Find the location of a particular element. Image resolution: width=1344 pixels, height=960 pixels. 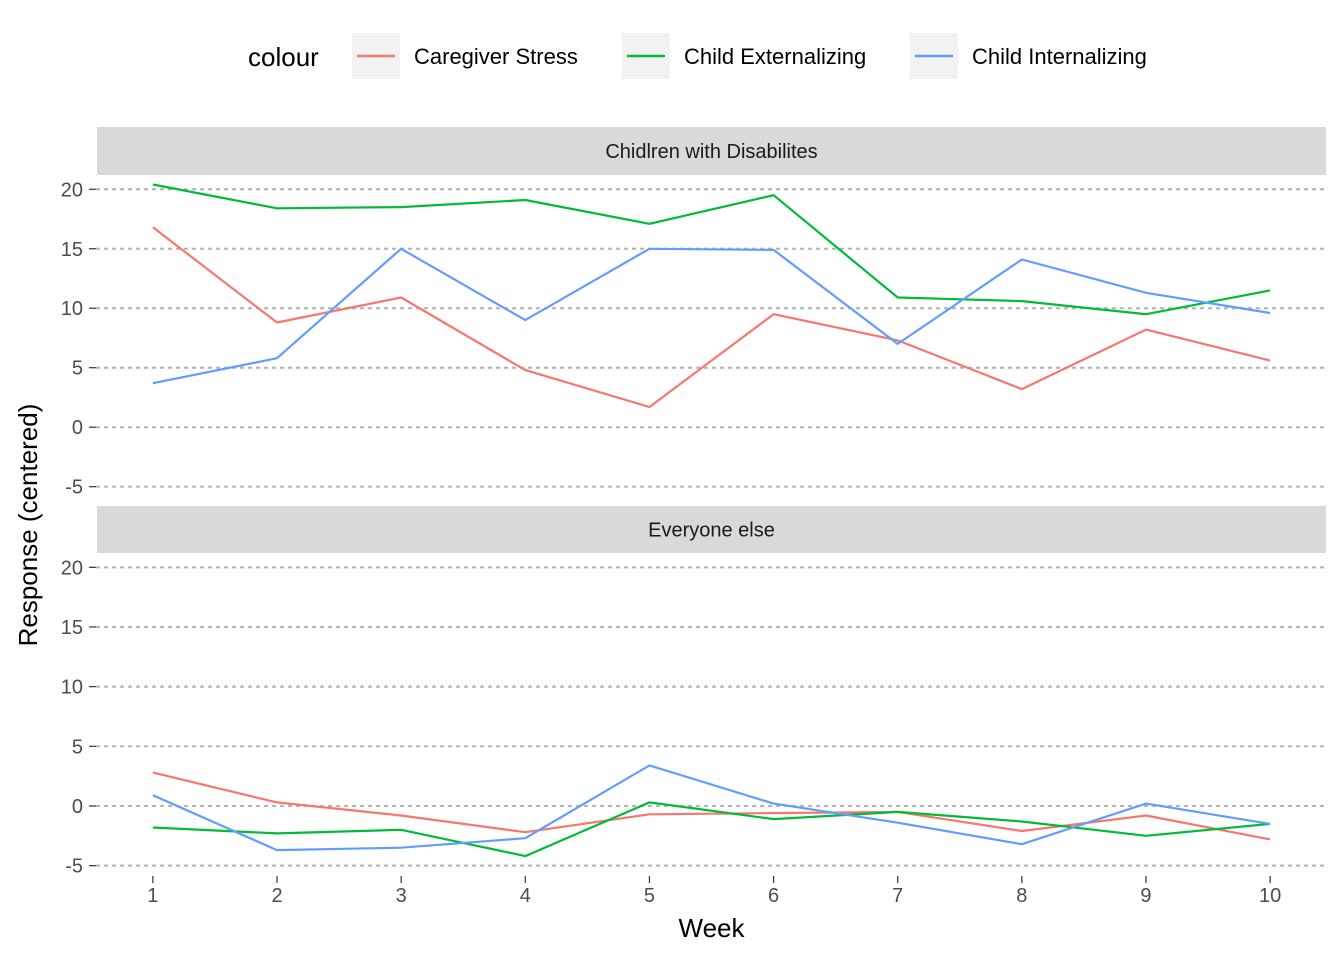

x-tick-label: 10 is located at coordinates (1270, 896).